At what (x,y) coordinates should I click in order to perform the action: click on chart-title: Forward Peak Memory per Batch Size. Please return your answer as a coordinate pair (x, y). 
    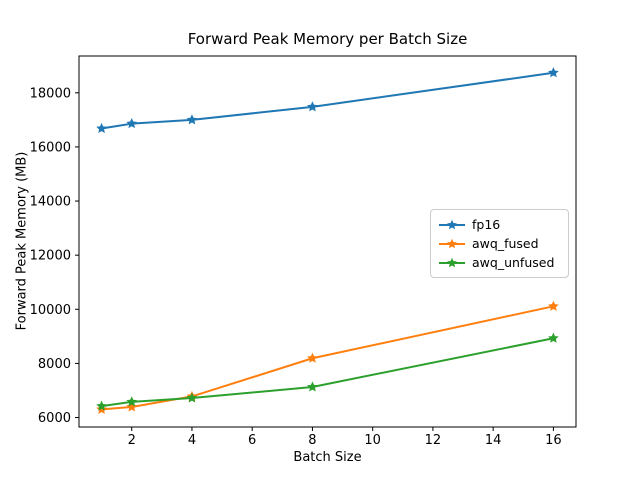
    Looking at the image, I should click on (327, 39).